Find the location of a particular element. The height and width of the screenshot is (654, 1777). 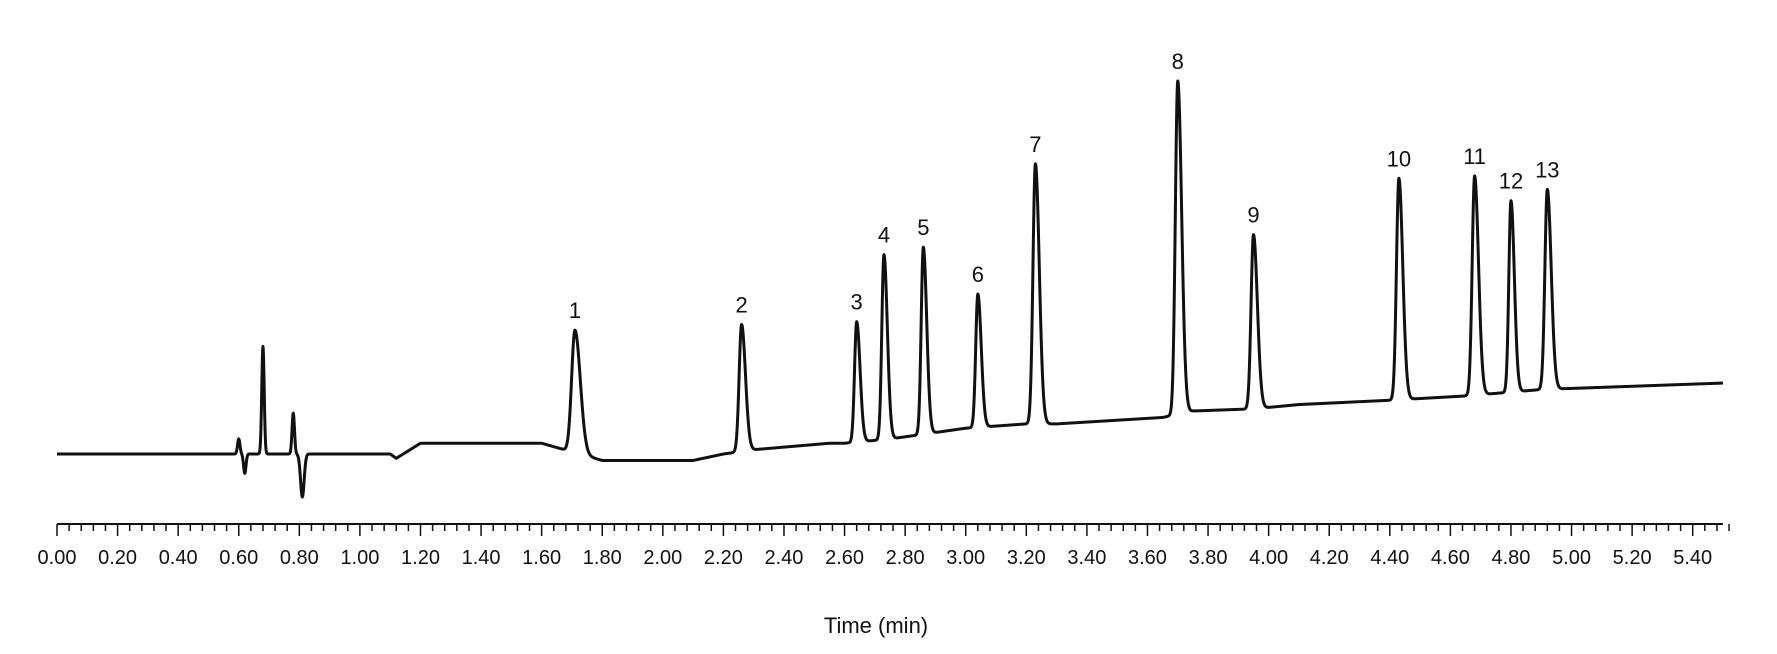

x-tick-label: 0.00 is located at coordinates (57, 558).